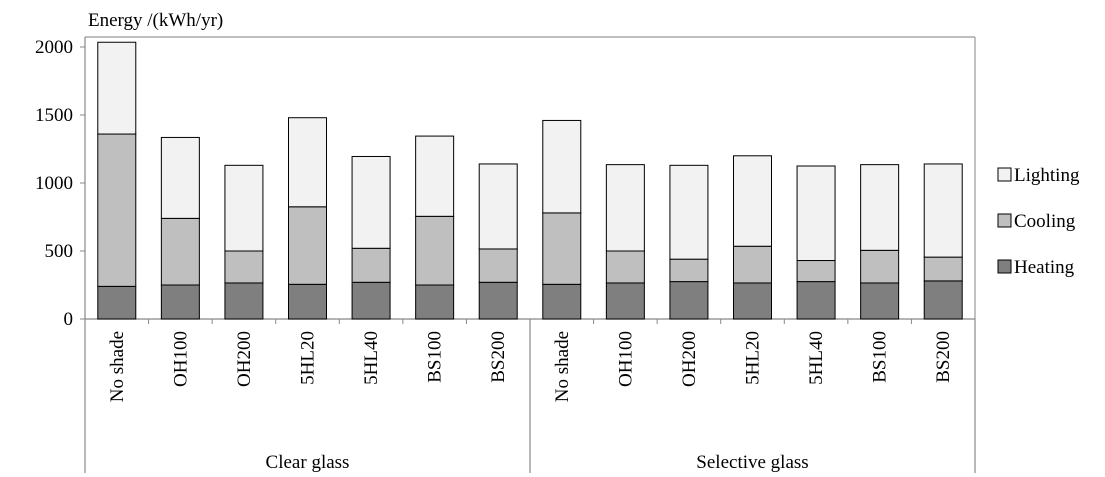 This screenshot has width=1105, height=477. I want to click on legend-label: Lighting, so click(1047, 175).